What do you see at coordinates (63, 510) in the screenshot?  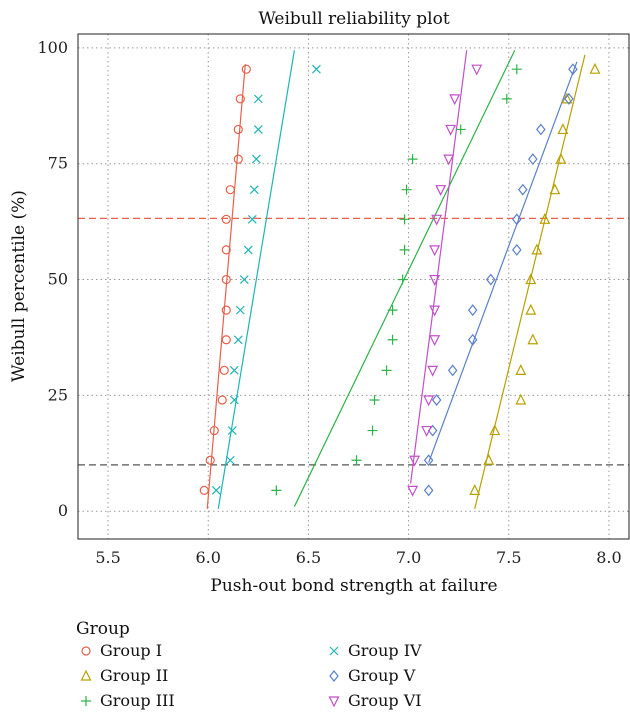 I see `y-tick-label: 0` at bounding box center [63, 510].